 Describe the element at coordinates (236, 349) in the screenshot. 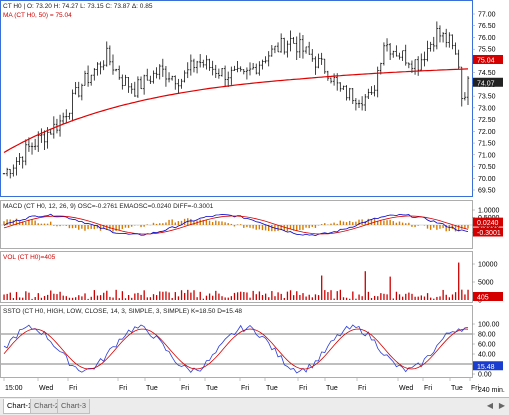

I see `ssto-k-line` at that location.